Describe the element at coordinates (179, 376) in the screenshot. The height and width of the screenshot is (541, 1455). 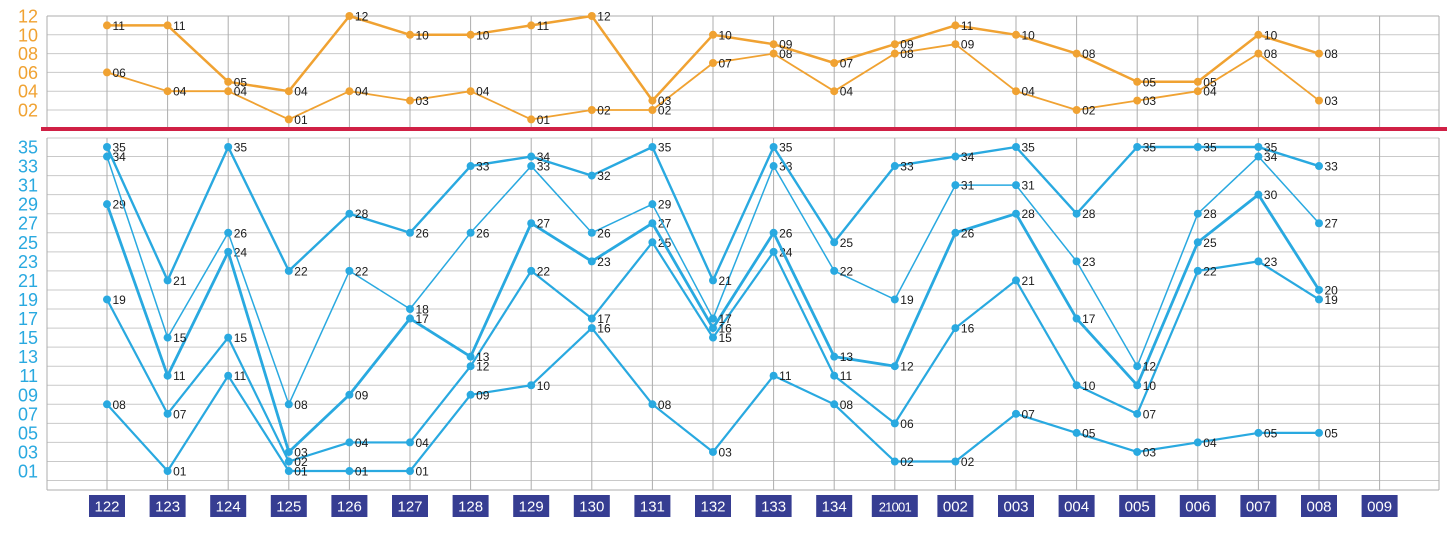
I see `data-point-label: 11` at that location.